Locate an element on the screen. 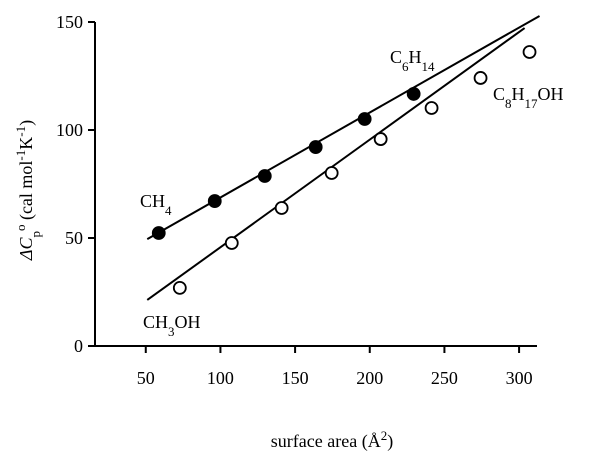 This screenshot has height=462, width=591. y-axis-label-part: p is located at coordinates (35, 234).